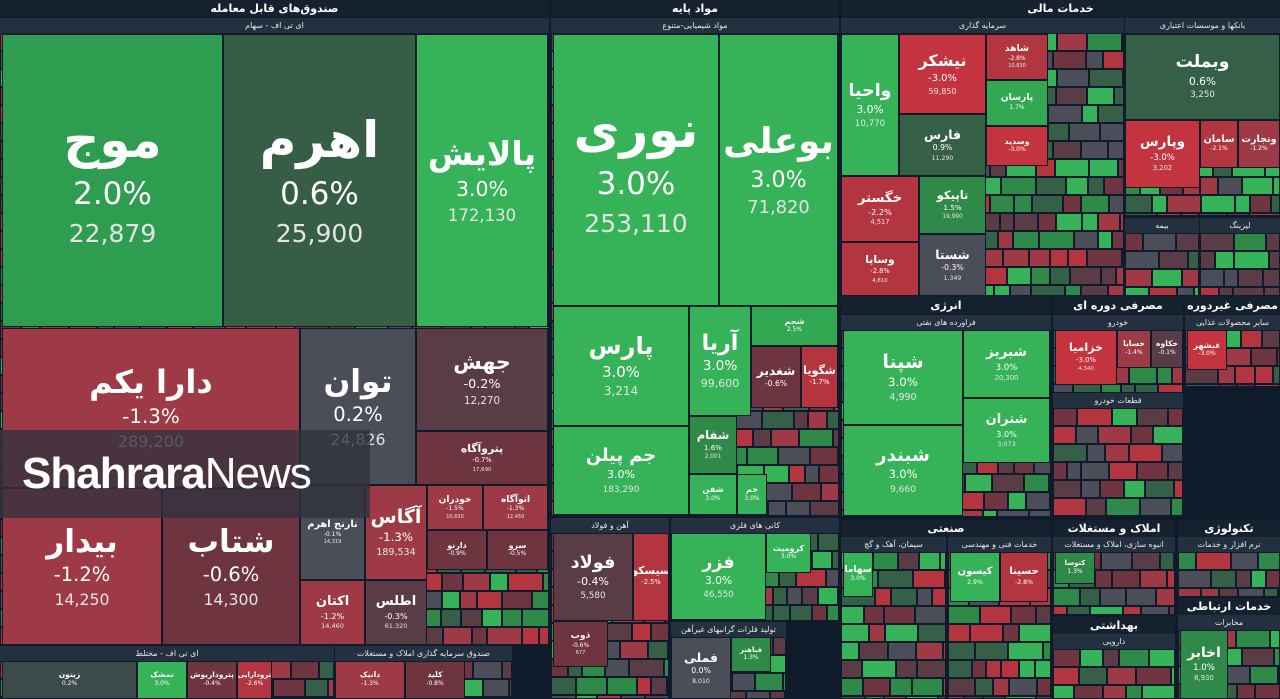 This screenshot has width=1280, height=699. I want to click on section-title: مصرفی دوره ای, so click(1118, 305).